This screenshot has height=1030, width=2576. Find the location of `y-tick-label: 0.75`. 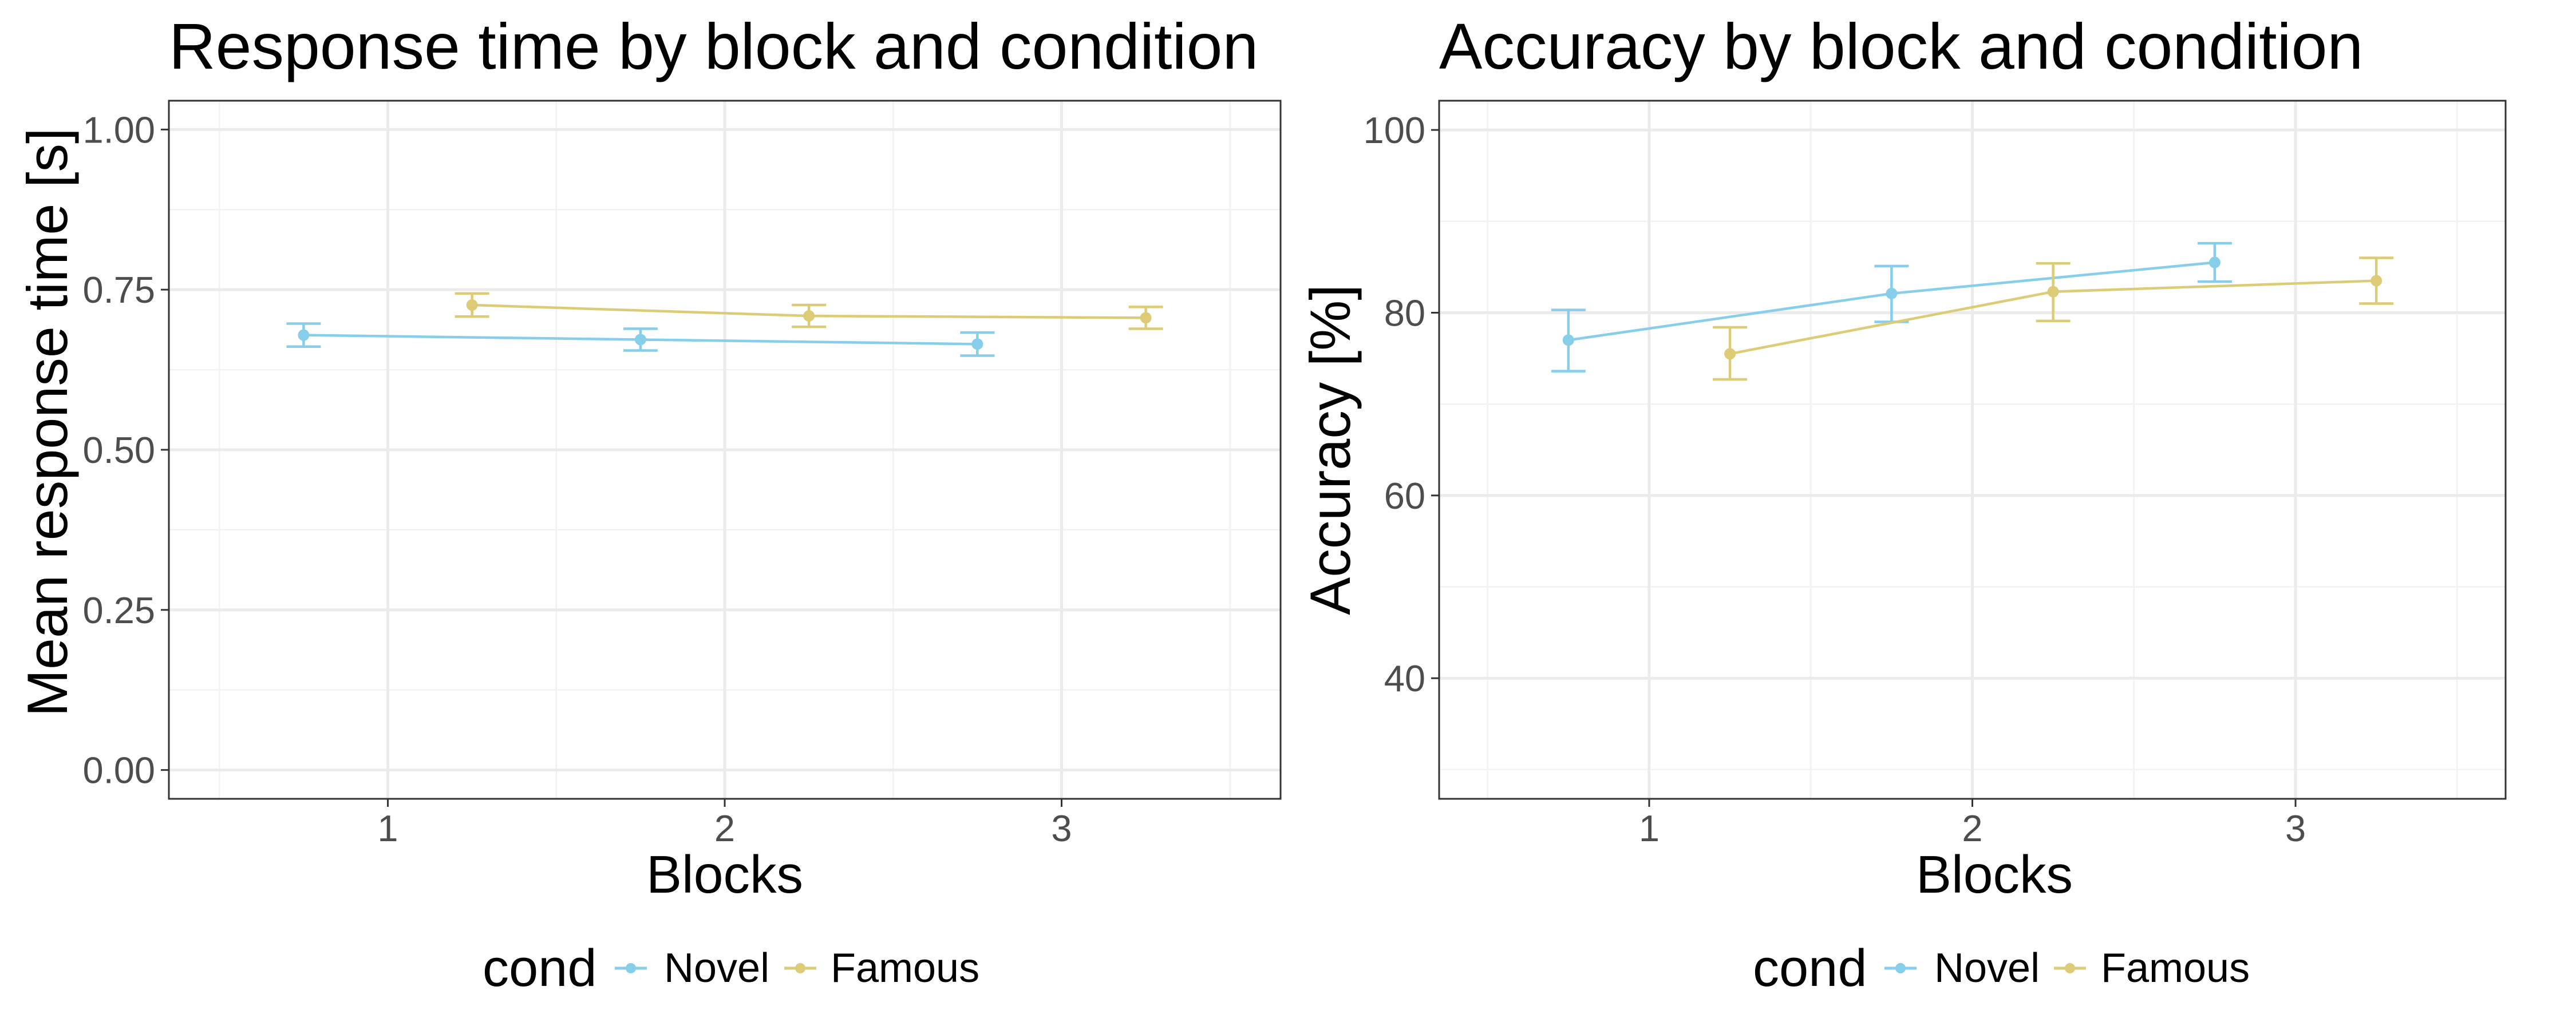

y-tick-label: 0.75 is located at coordinates (118, 290).